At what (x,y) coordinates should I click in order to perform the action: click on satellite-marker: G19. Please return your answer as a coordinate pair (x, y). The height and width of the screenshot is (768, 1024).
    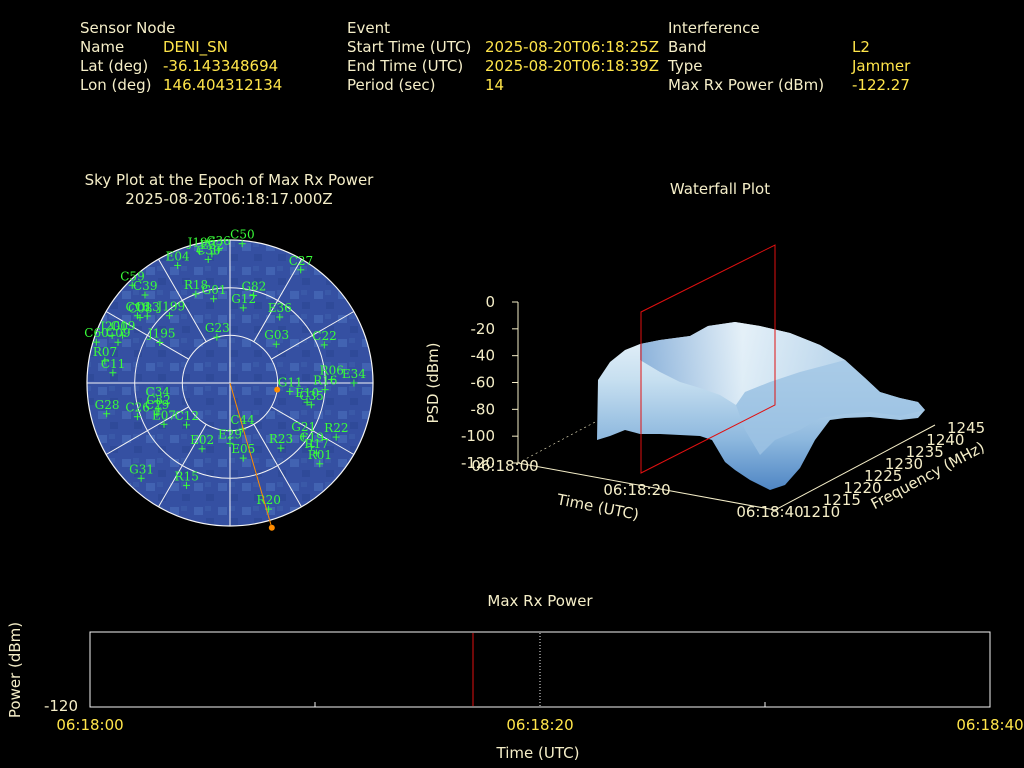
    Looking at the image, I should click on (123, 329).